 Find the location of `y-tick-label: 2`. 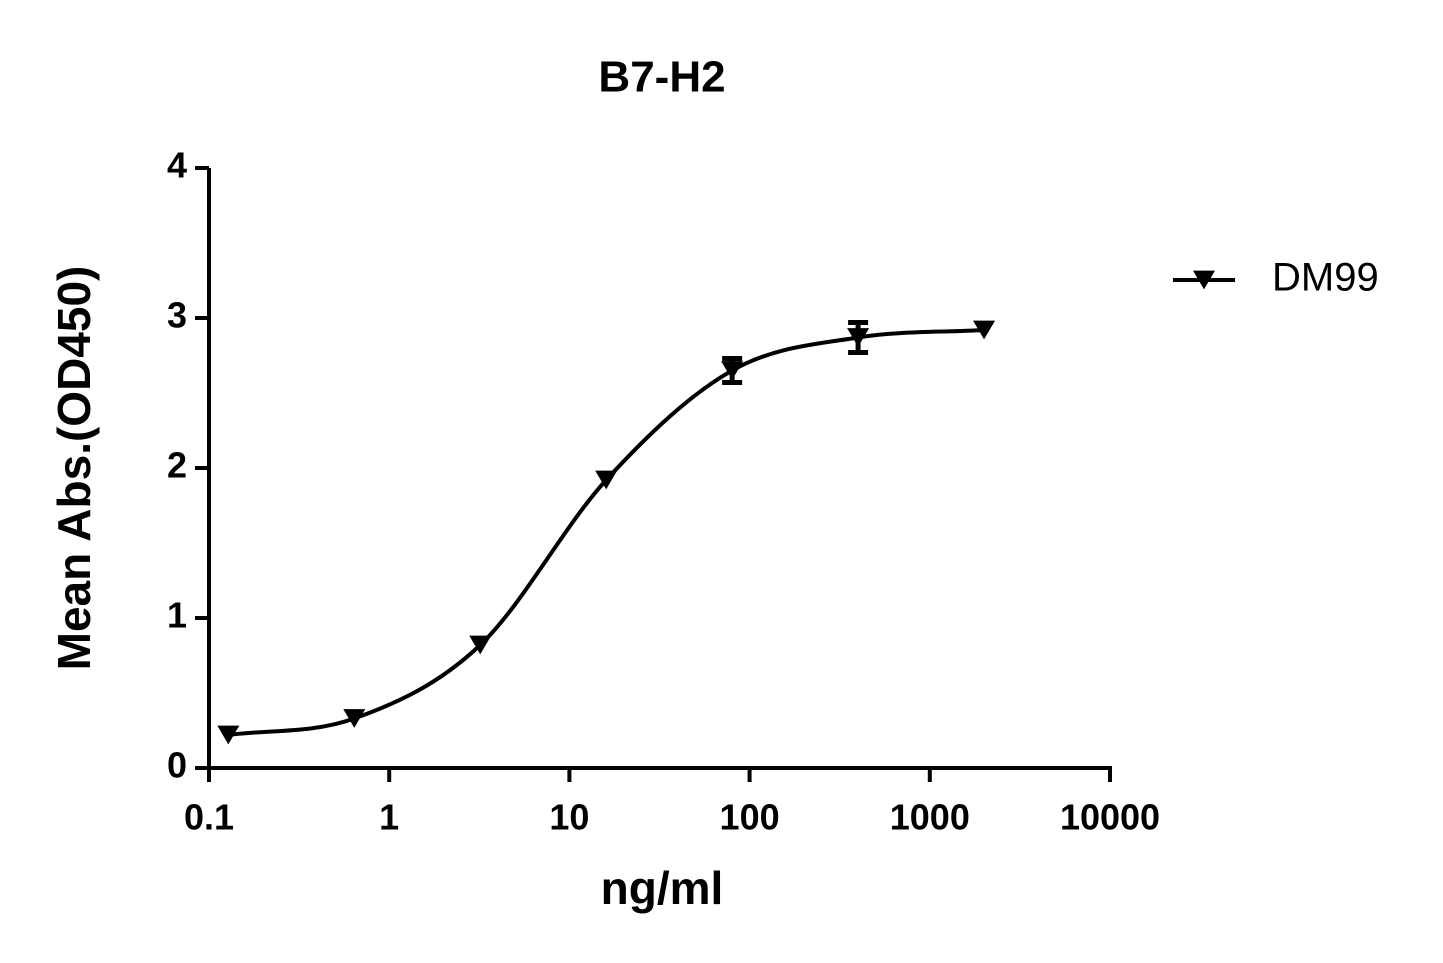

y-tick-label: 2 is located at coordinates (177, 465).